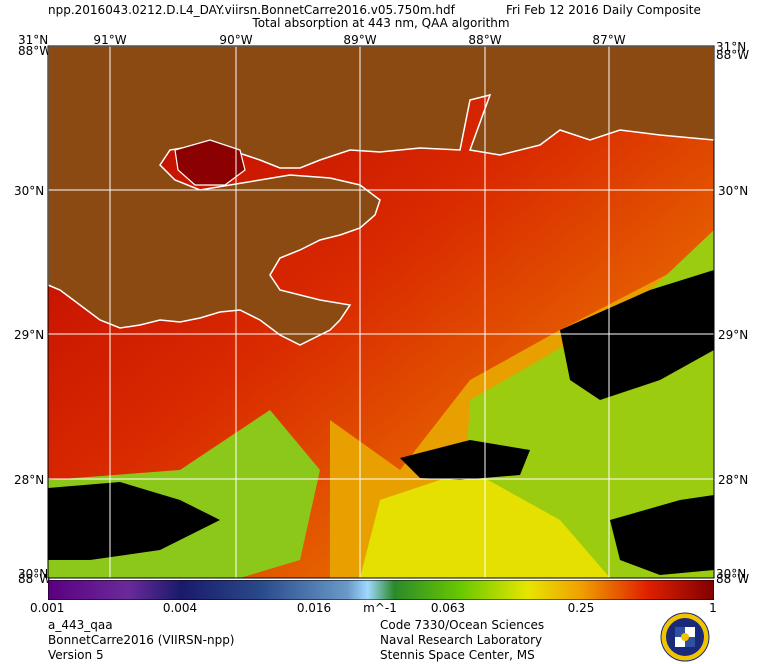 Image resolution: width=762 pixels, height=664 pixels. What do you see at coordinates (33, 574) in the screenshot?
I see `corner-lat-bottom-left: 30°N` at bounding box center [33, 574].